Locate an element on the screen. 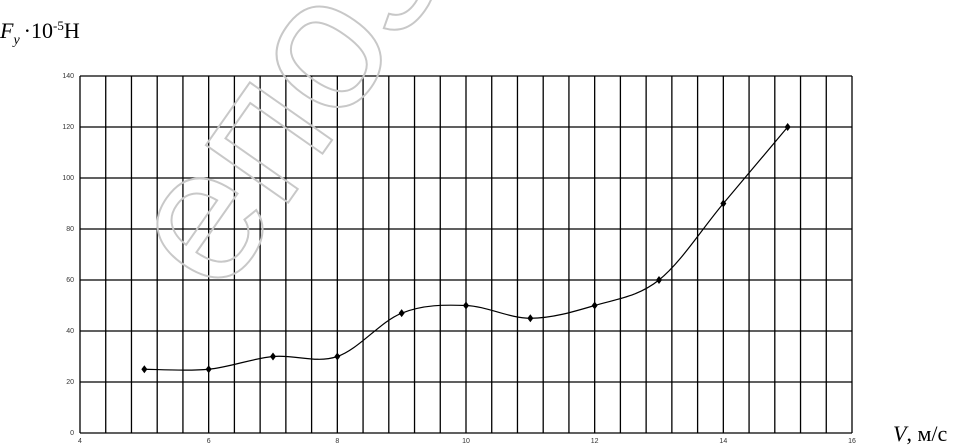 Image resolution: width=966 pixels, height=448 pixels. x-tick-label: 4 is located at coordinates (80, 441).